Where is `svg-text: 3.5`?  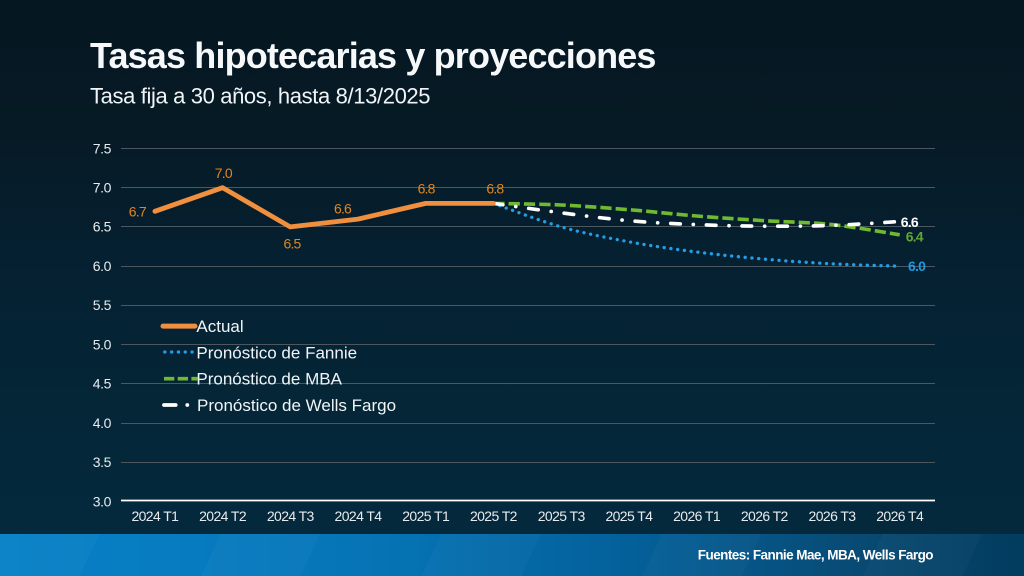
svg-text: 3.5 is located at coordinates (102, 462).